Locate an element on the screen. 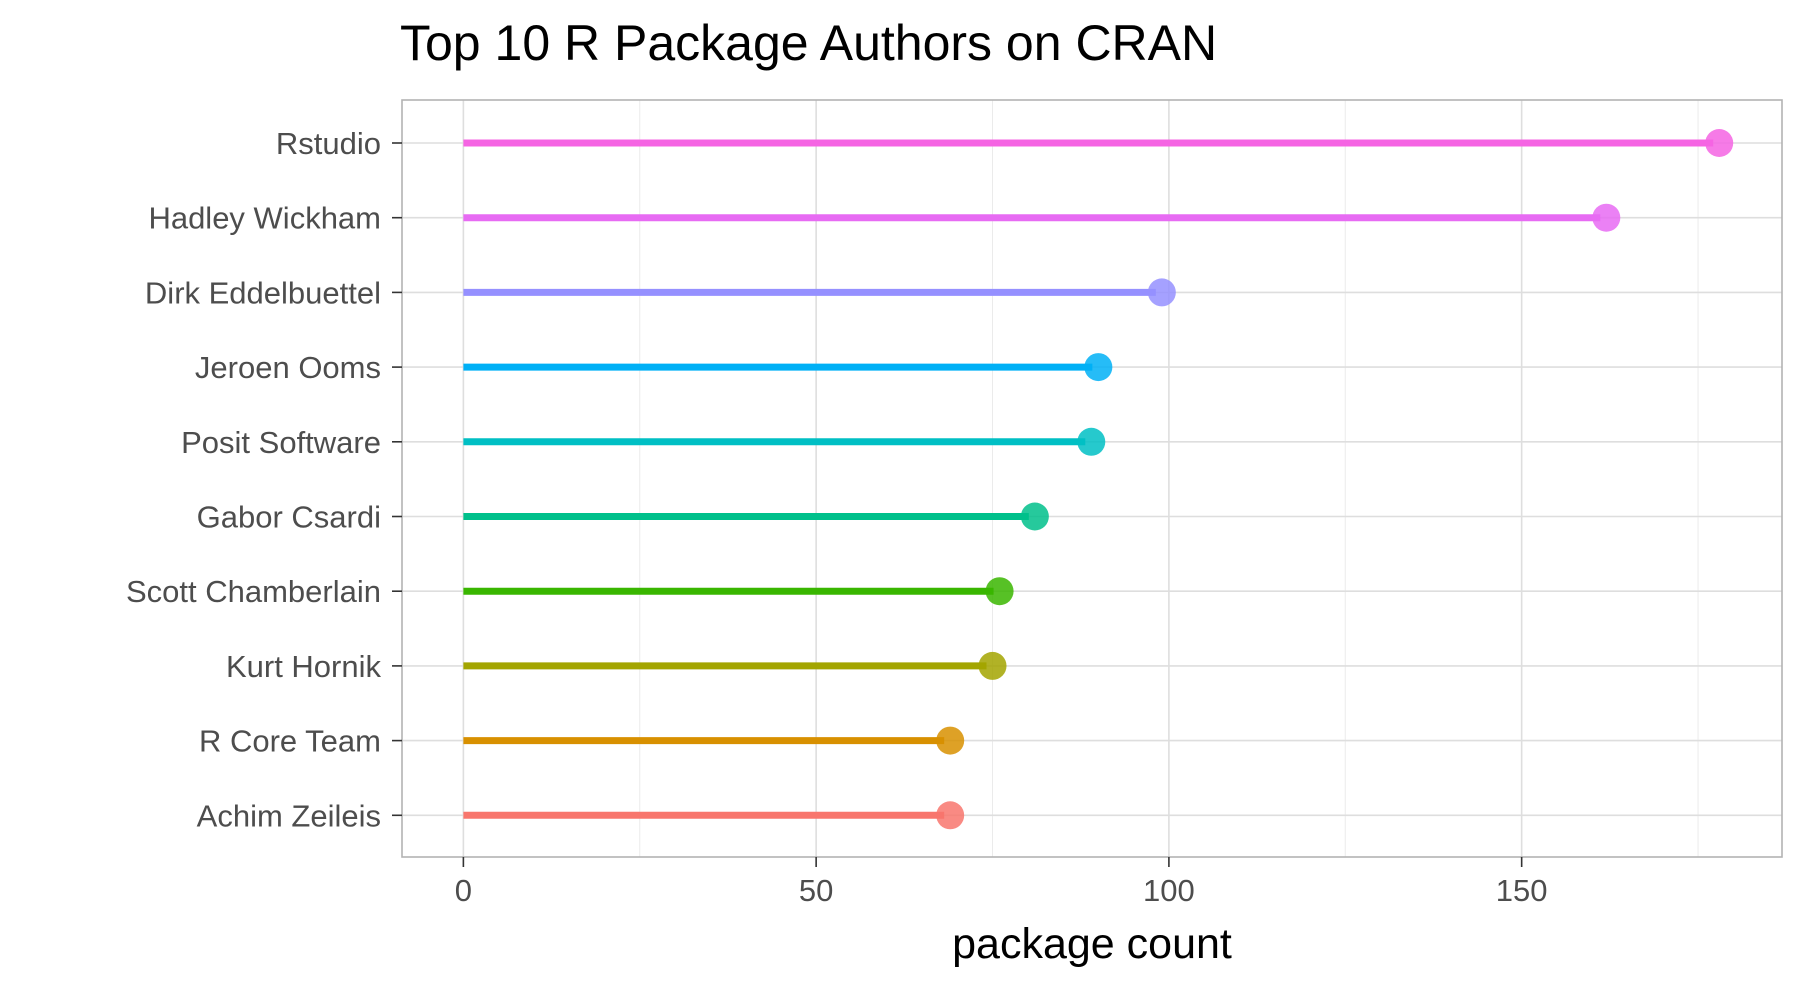 The height and width of the screenshot is (987, 1800). x-tick-label: 50 is located at coordinates (816, 890).